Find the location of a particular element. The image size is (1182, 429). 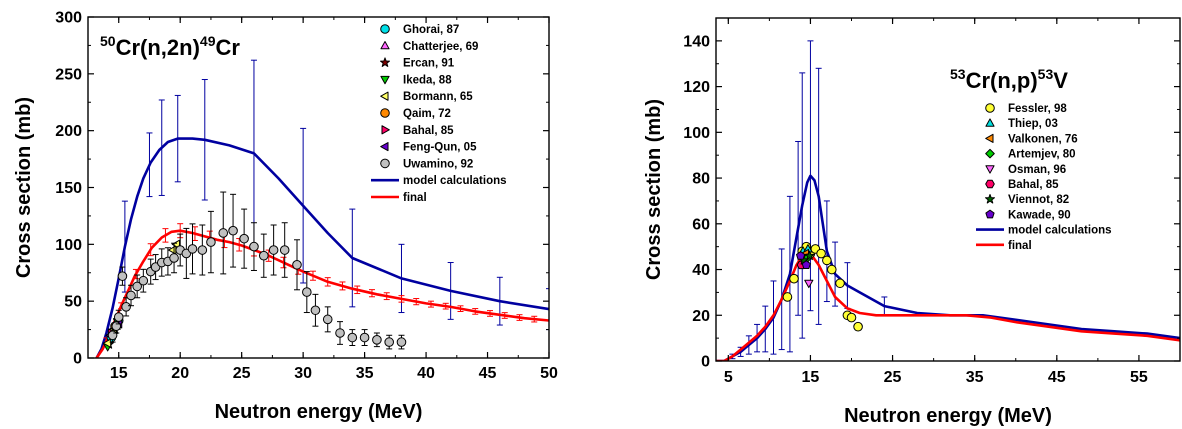

legend-entry: Kawade, 90 is located at coordinates (1028, 215).